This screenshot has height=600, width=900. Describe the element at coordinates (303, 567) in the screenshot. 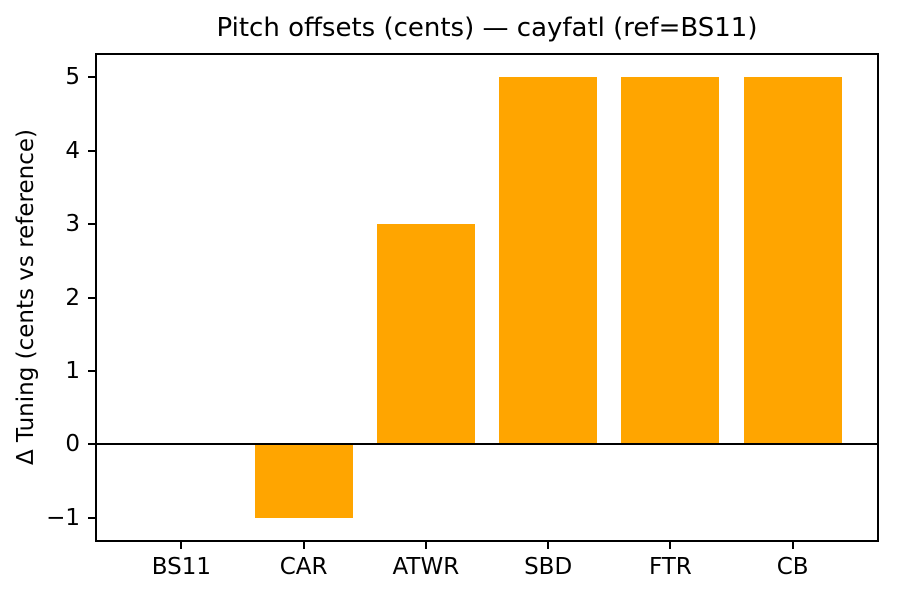

I see `x-tick-label: CAR` at that location.